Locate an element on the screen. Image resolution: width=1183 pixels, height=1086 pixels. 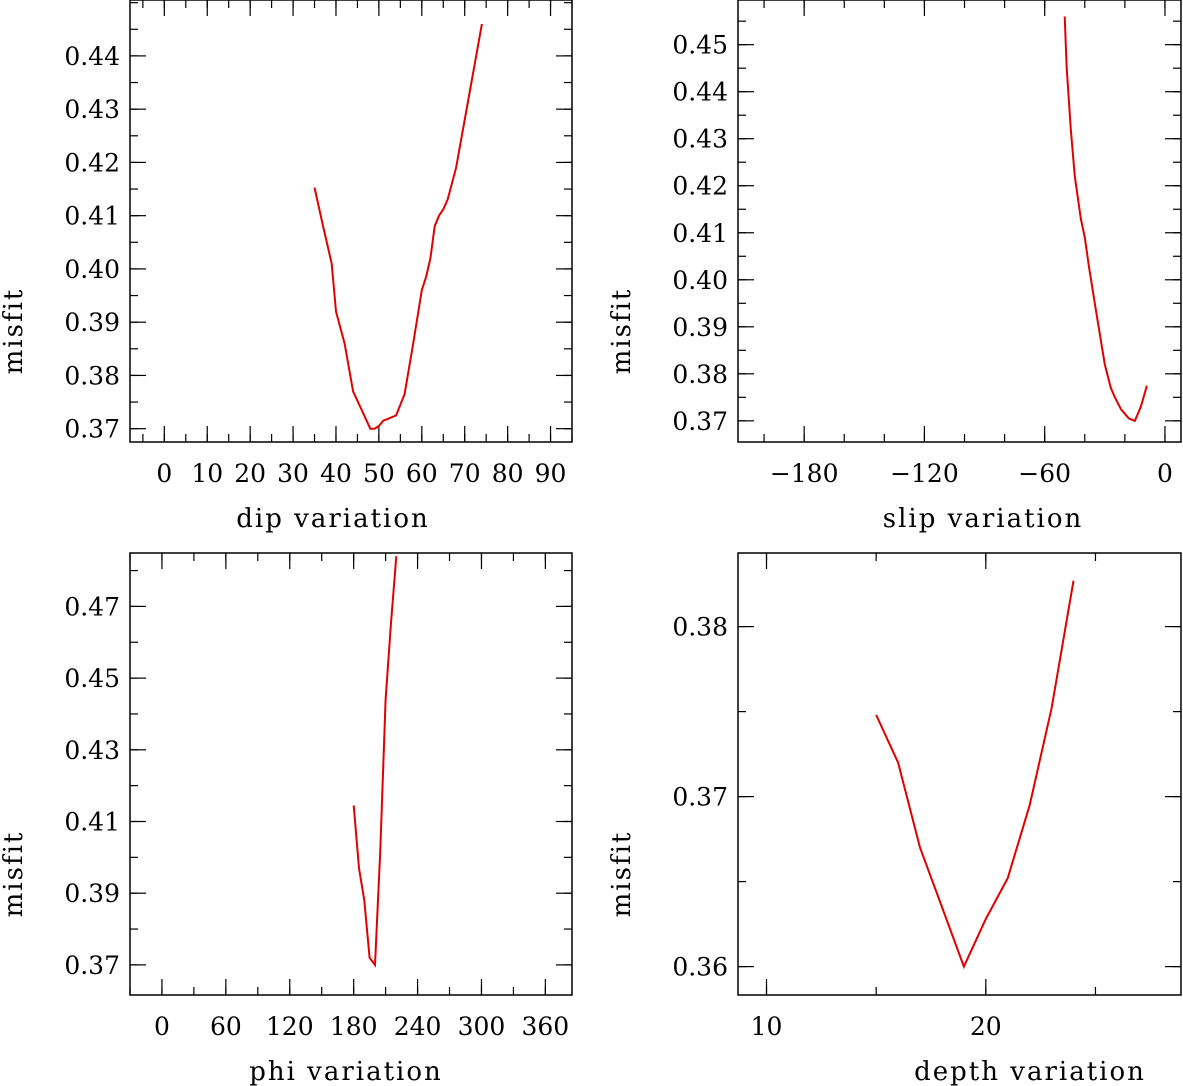
dip-x-tick-label: 10 is located at coordinates (207, 473).